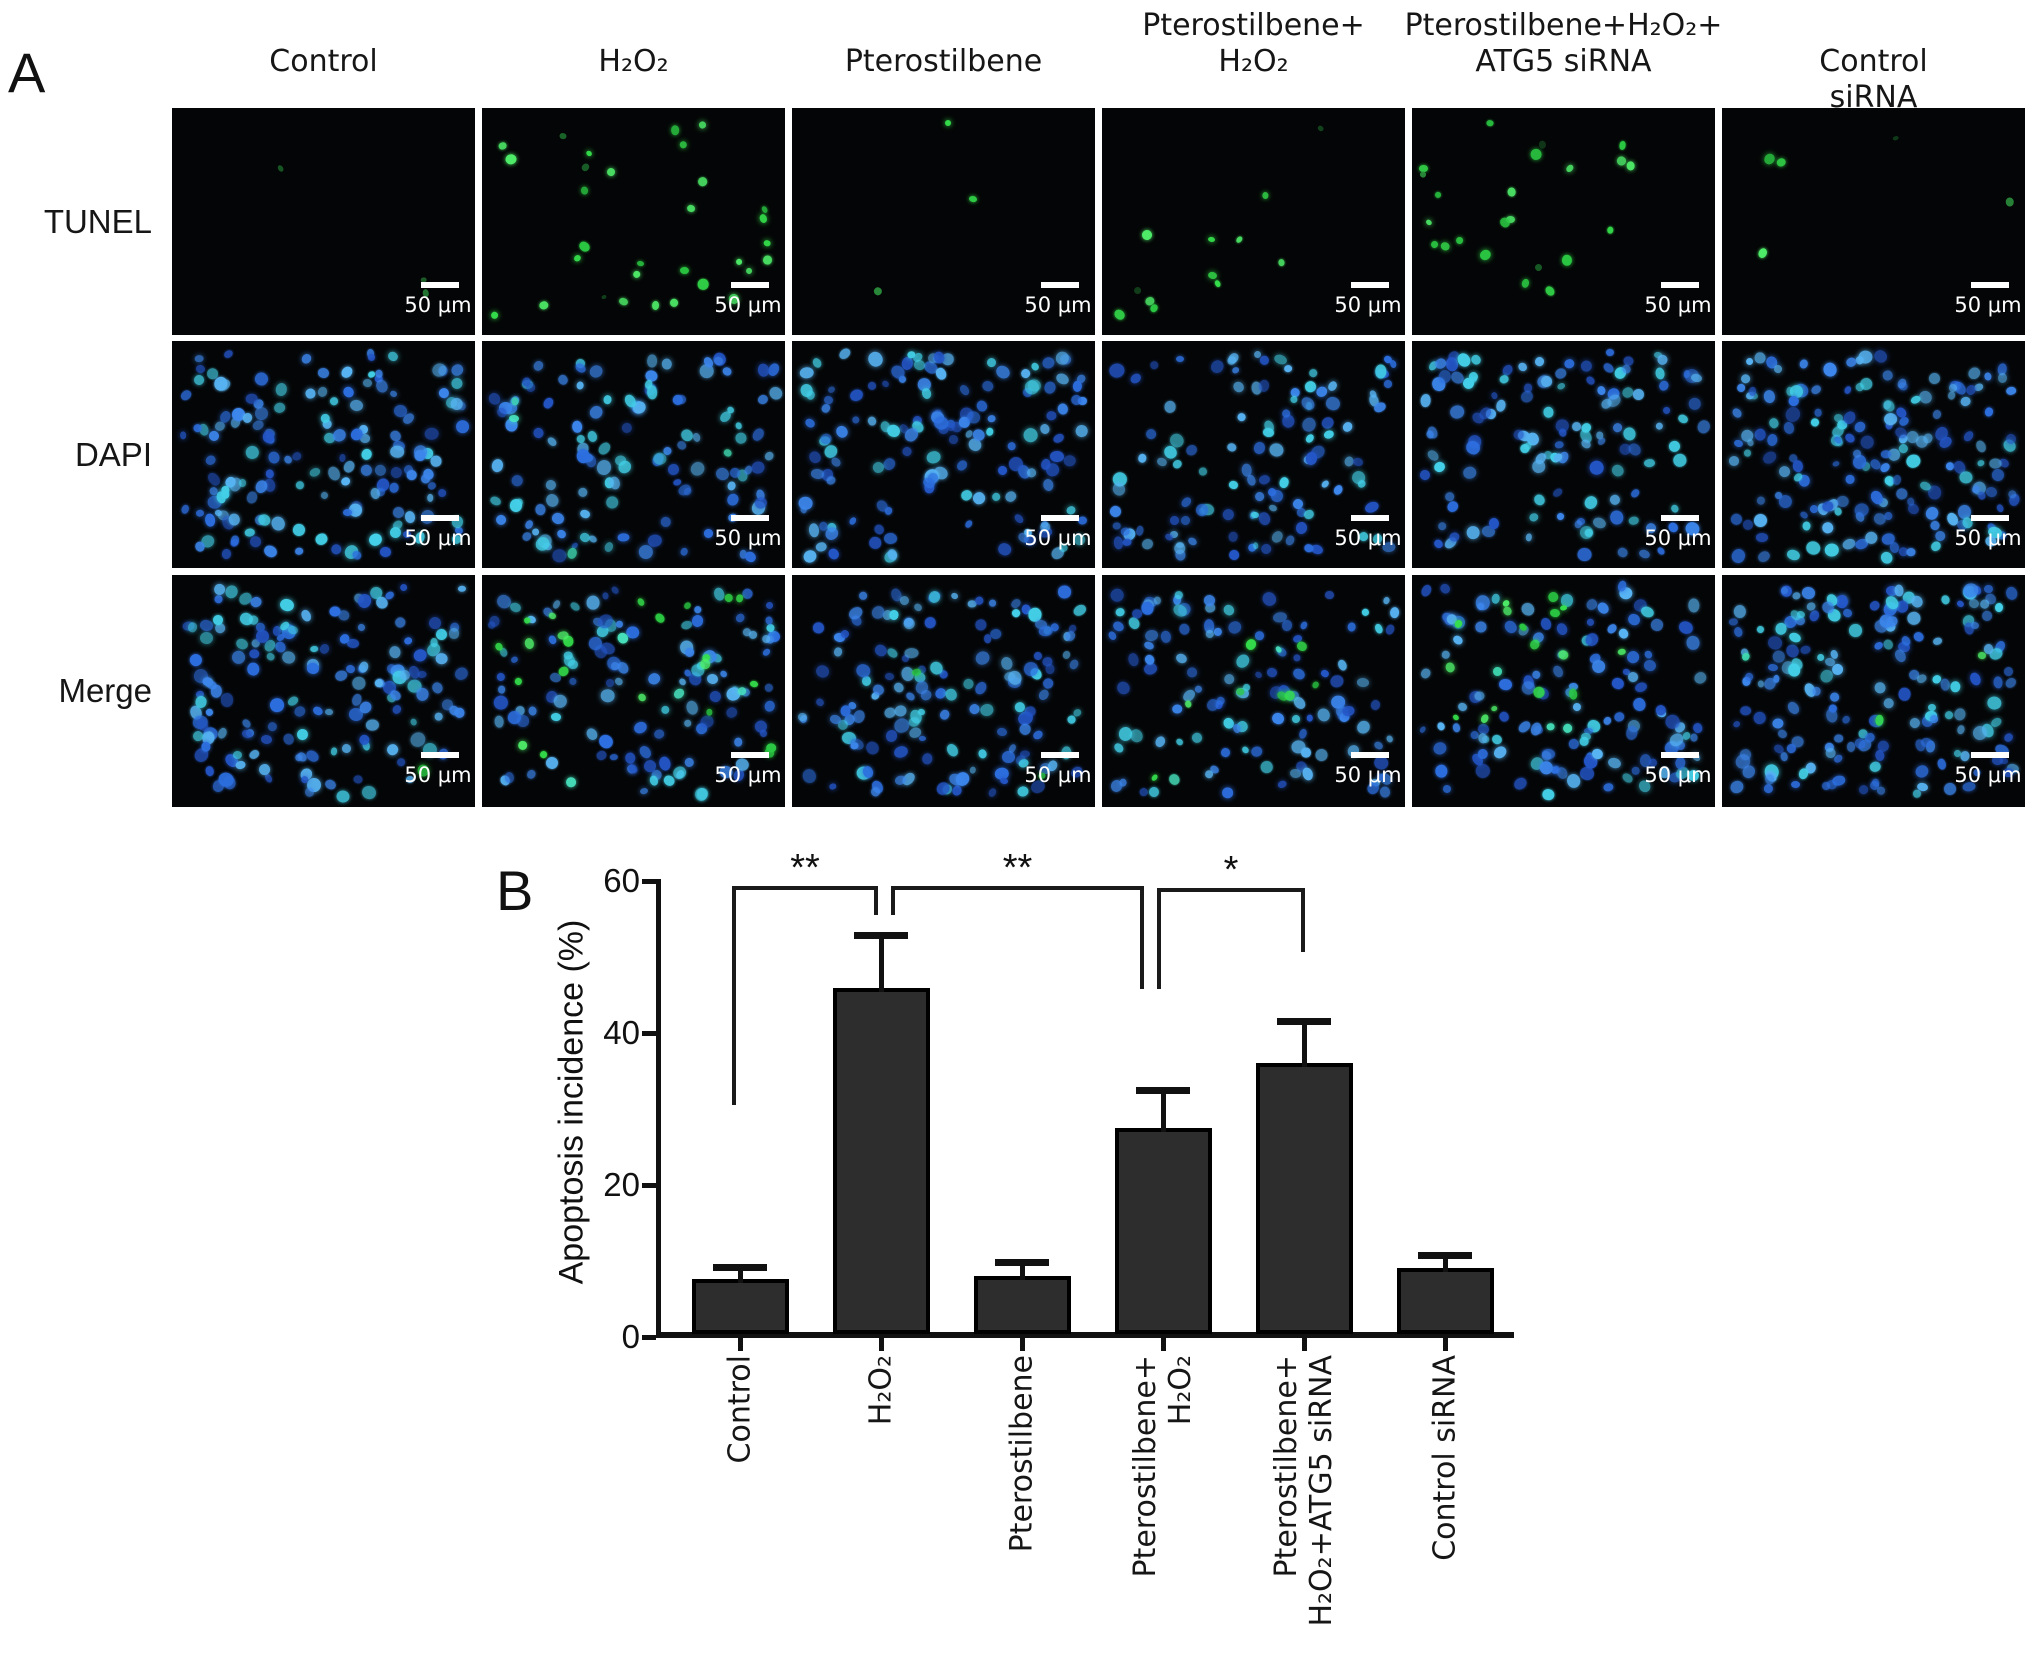 This screenshot has width=2032, height=1662. I want to click on y-axis-title: Apoptosis incidence (%), so click(571, 1102).